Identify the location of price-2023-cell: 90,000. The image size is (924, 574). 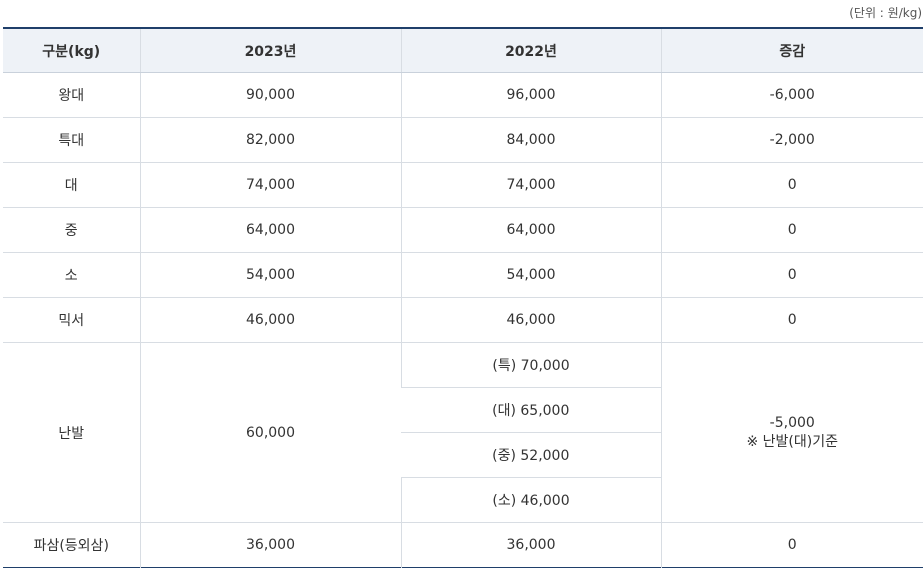
(270, 95).